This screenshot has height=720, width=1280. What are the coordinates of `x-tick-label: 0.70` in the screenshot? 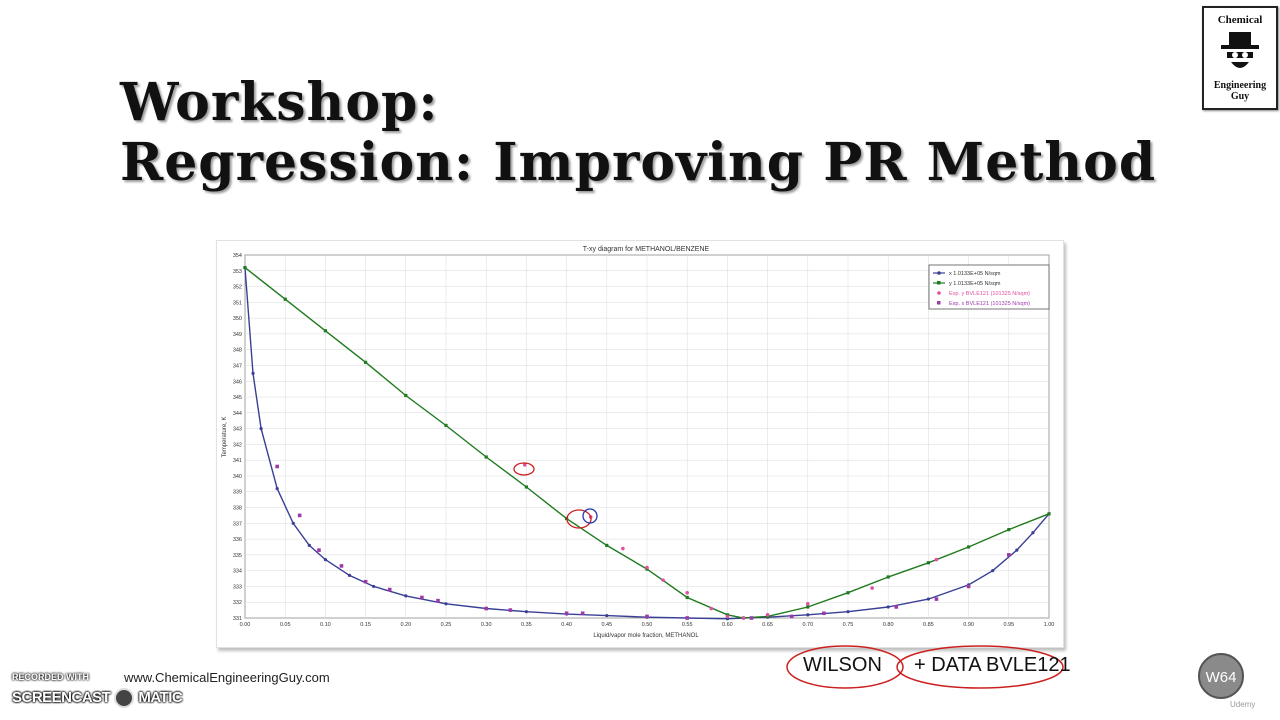 It's located at (807, 625).